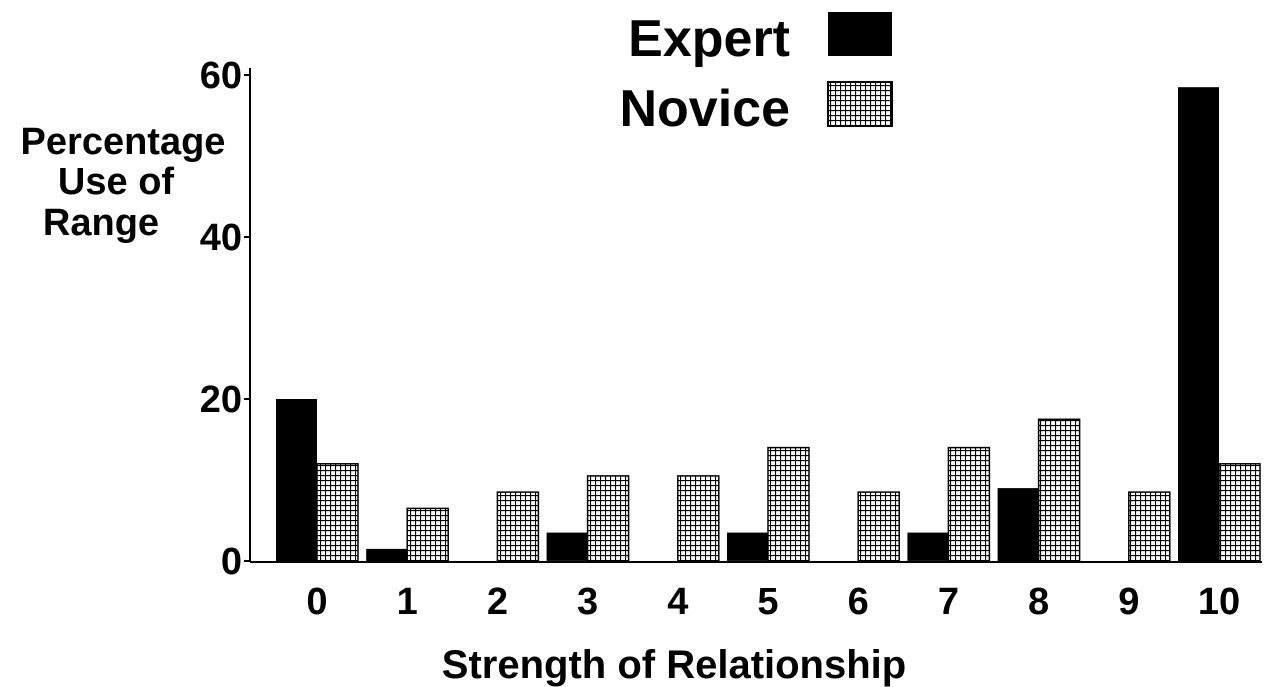 This screenshot has width=1266, height=687. Describe the element at coordinates (860, 34) in the screenshot. I see `legend-swatch-expert` at that location.